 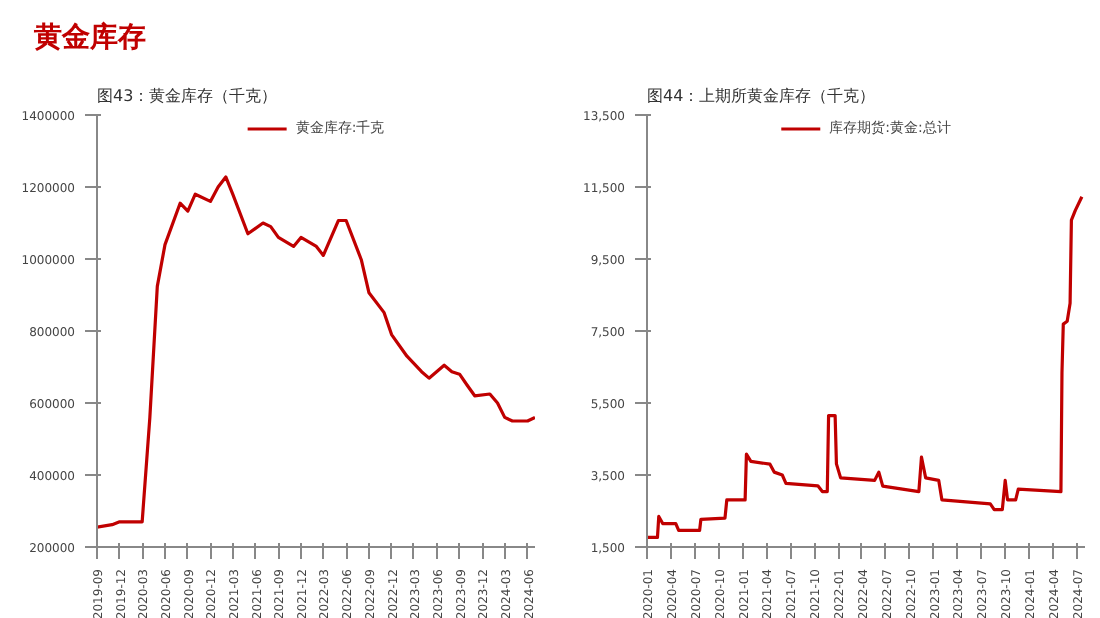 What do you see at coordinates (761, 96) in the screenshot?
I see `chart-subtitle: 图44：上期所黄金库存（千克）` at bounding box center [761, 96].